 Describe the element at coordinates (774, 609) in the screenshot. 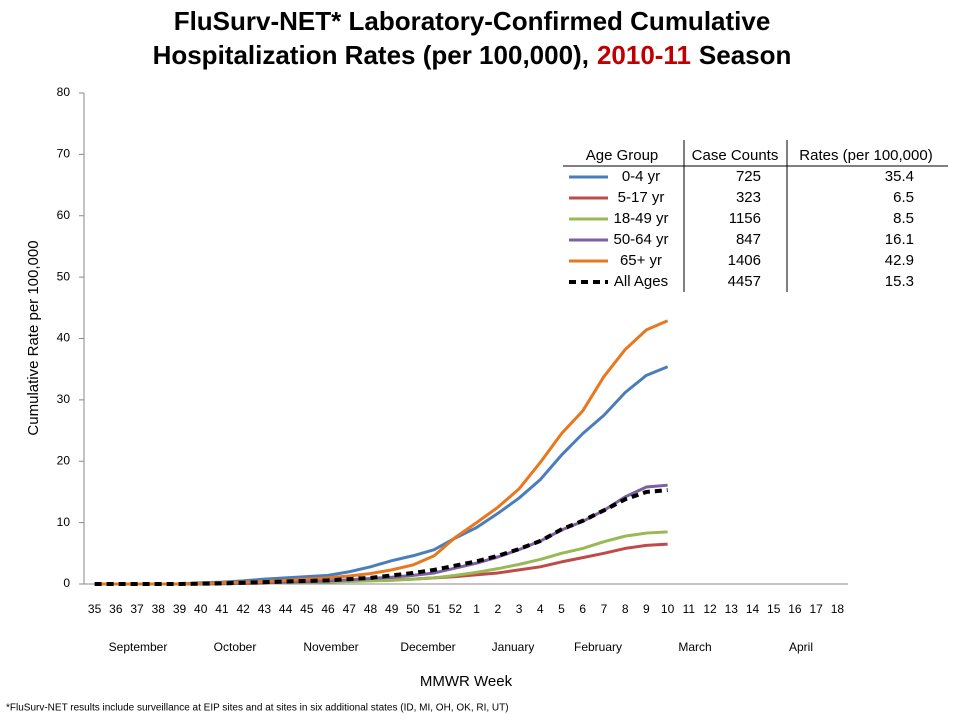

I see `x-tick-label: 15` at that location.